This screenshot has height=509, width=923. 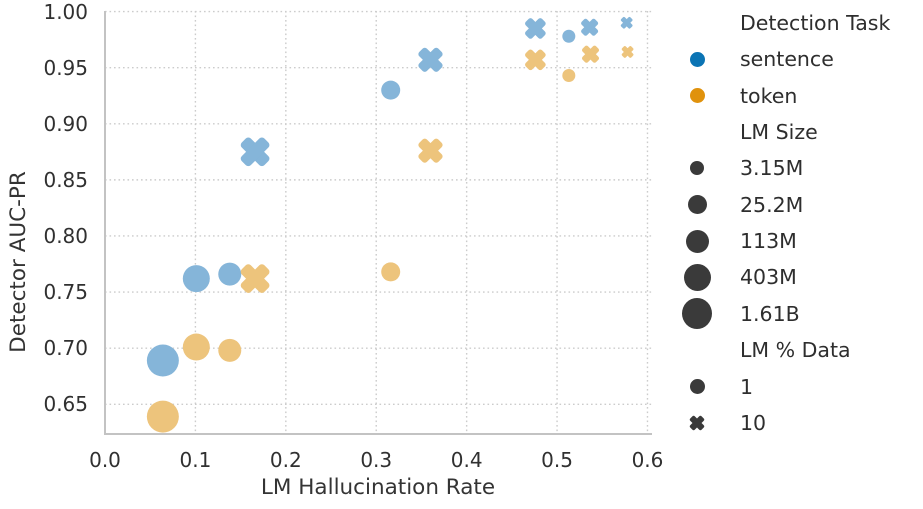 I want to click on point-sentence-1pct-113M, so click(x=230, y=274).